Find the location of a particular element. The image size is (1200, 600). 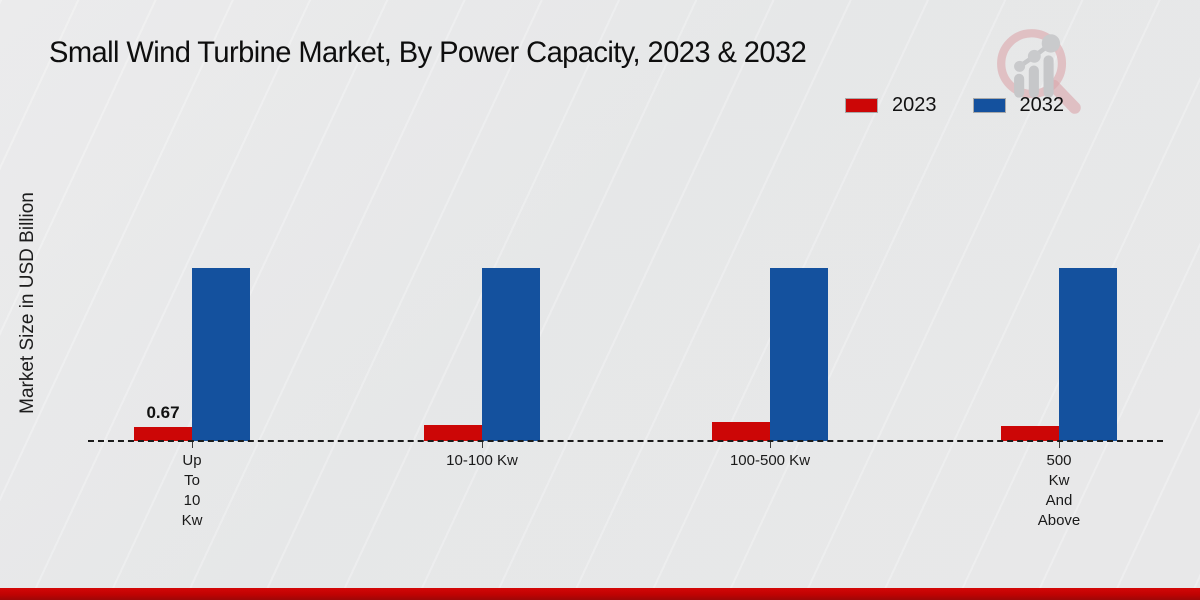

x-axis-baseline is located at coordinates (625, 441).